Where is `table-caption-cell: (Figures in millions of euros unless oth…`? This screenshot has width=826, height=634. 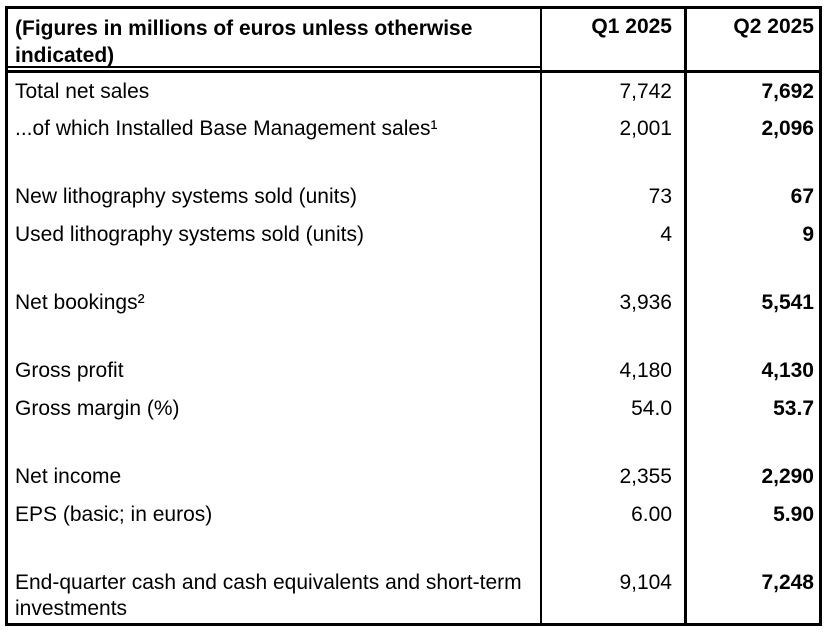
table-caption-cell: (Figures in millions of euros unless oth… is located at coordinates (273, 40).